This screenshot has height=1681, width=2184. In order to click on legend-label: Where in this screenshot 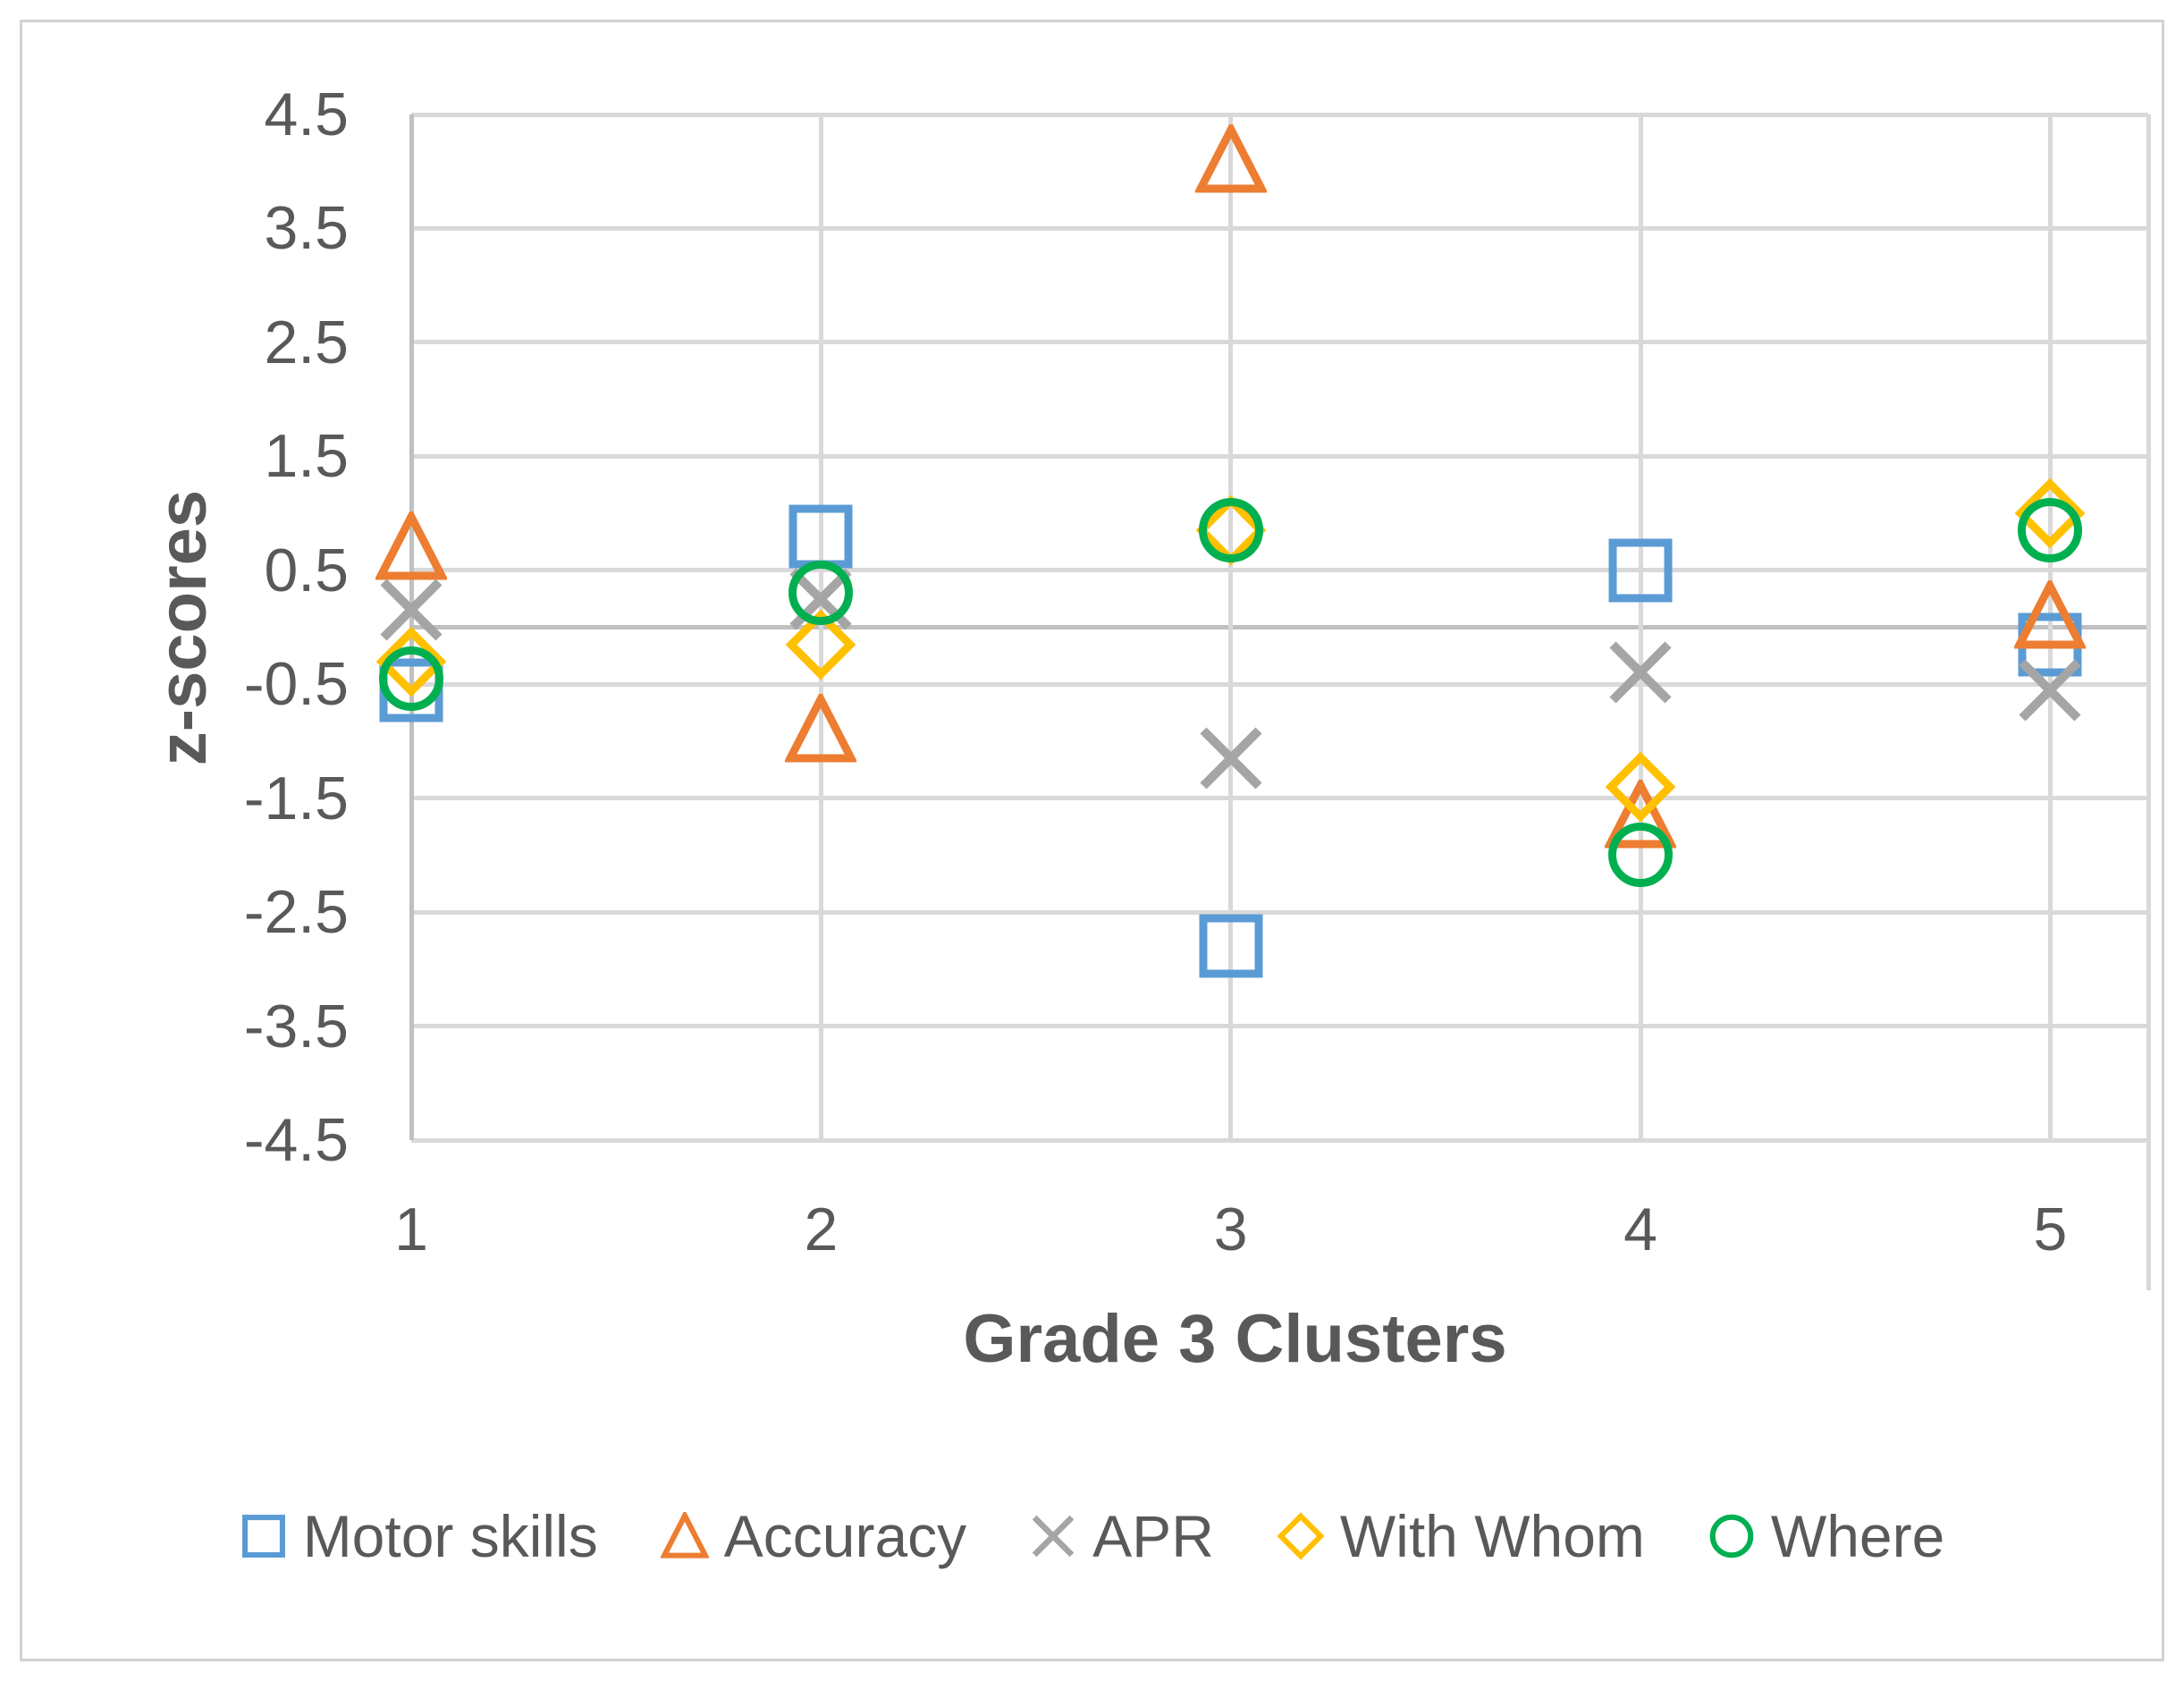, I will do `click(1857, 1536)`.